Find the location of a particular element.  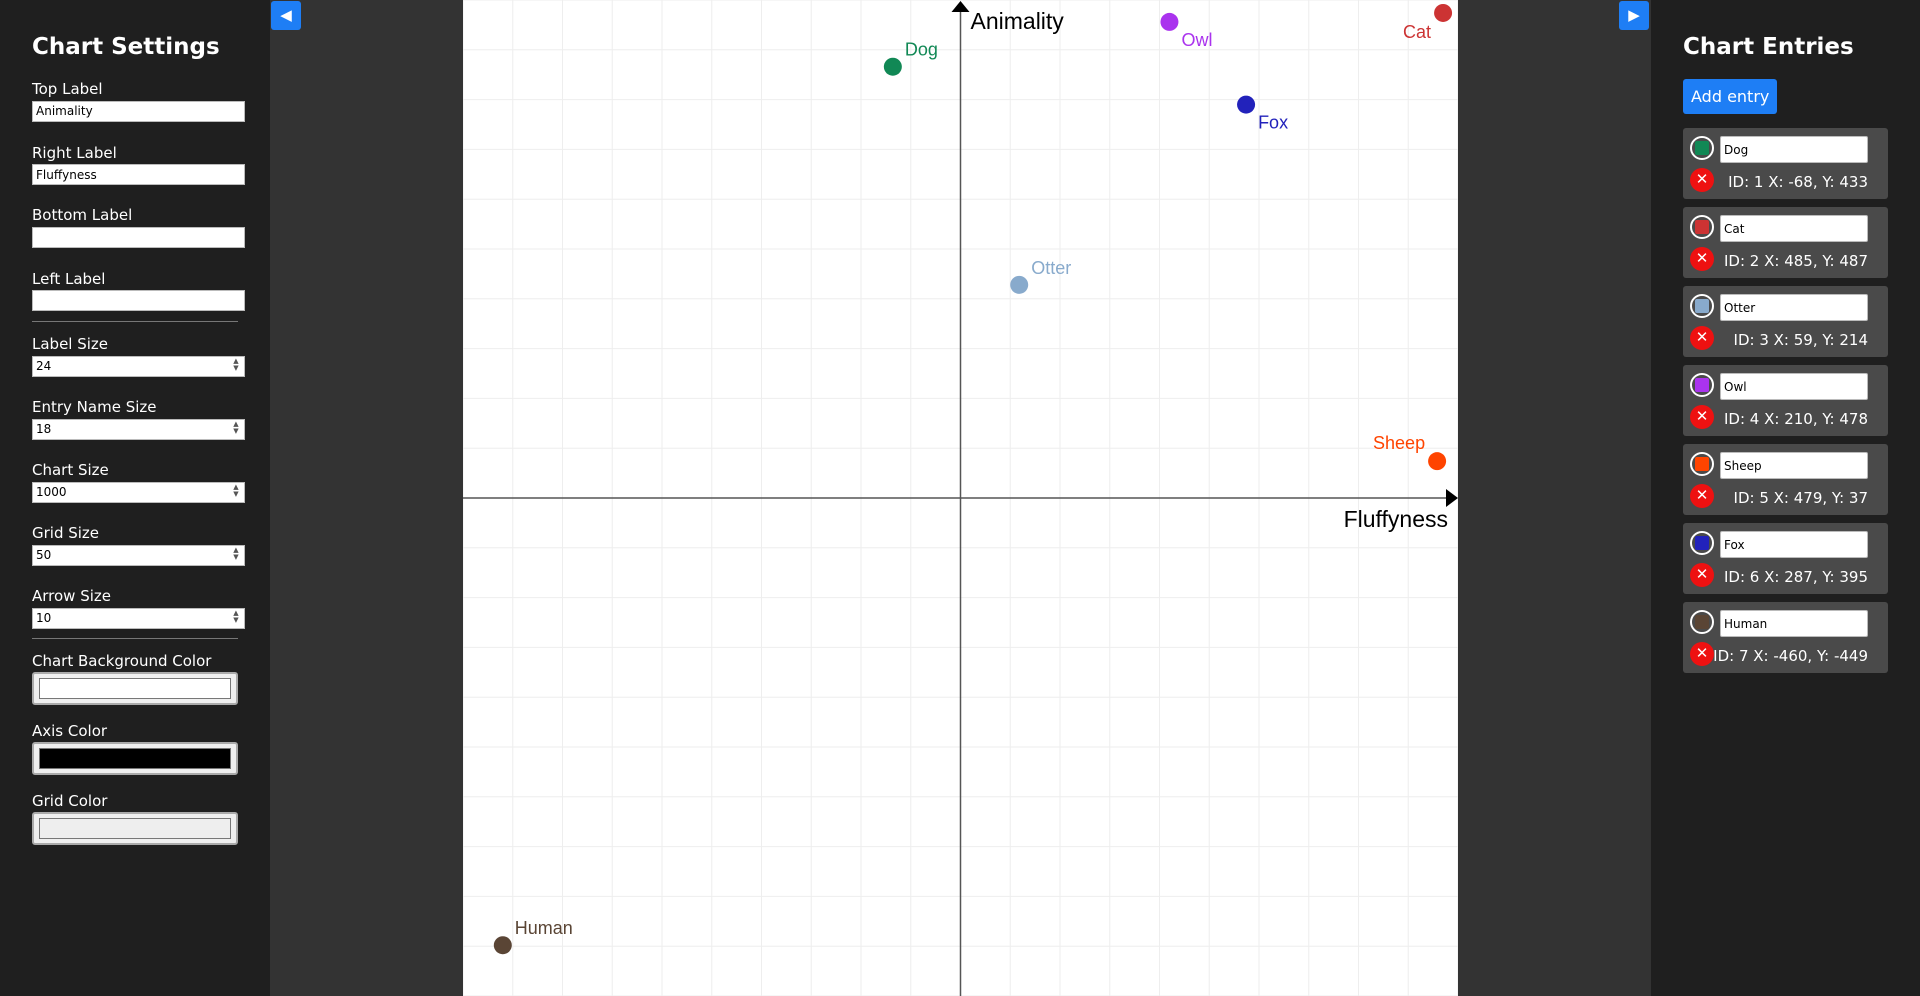

label-size-setting: Label Size ▲▼ is located at coordinates (151, 356).